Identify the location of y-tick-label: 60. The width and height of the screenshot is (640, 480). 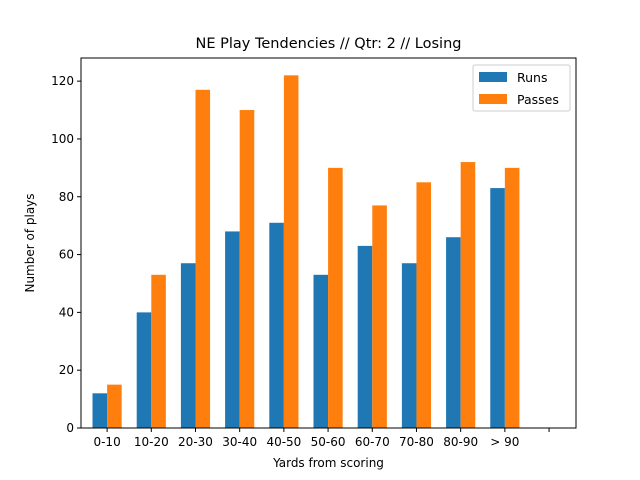
(66, 255).